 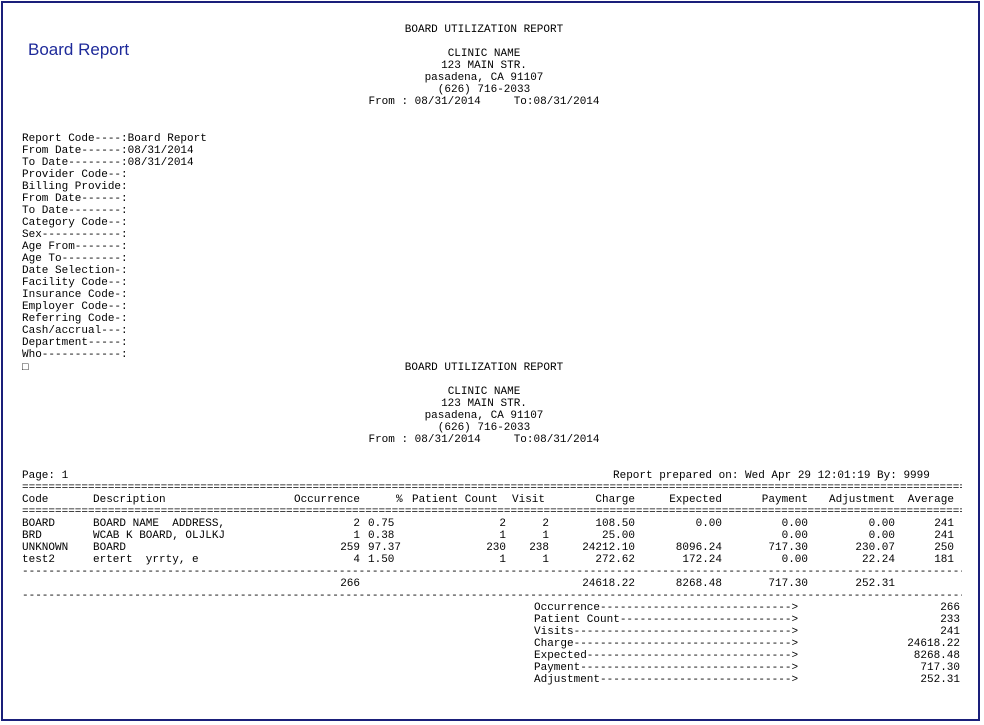 What do you see at coordinates (39, 524) in the screenshot?
I see `cell-code: BOARD` at bounding box center [39, 524].